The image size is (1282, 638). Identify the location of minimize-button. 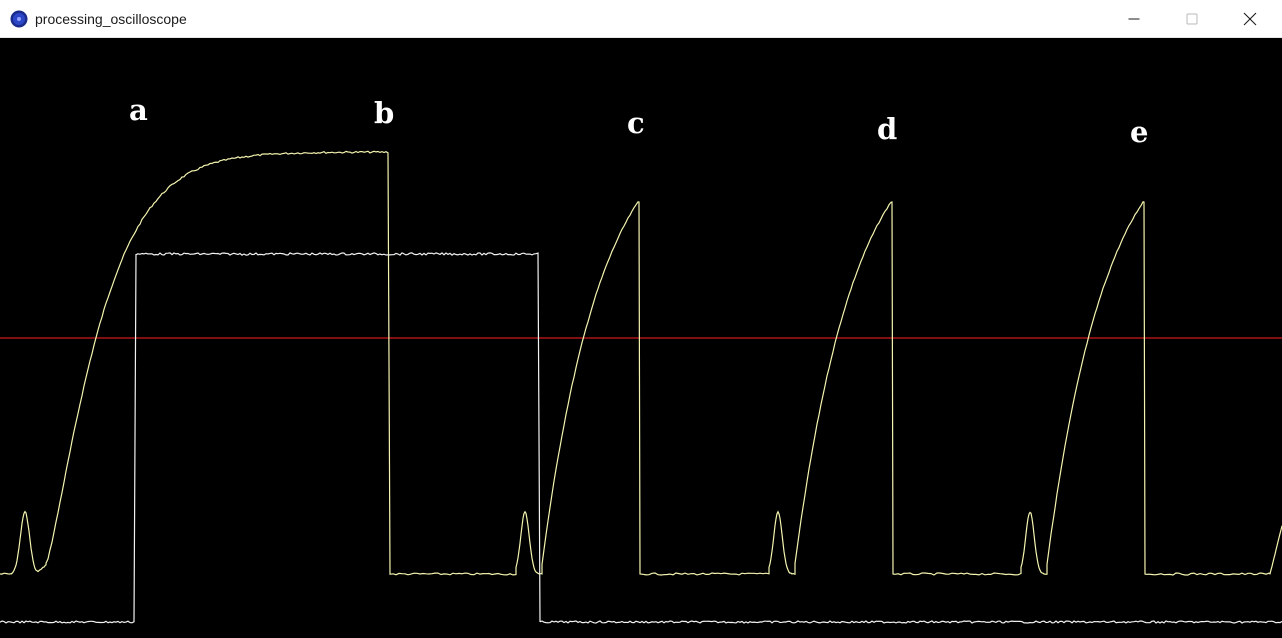
(1134, 19).